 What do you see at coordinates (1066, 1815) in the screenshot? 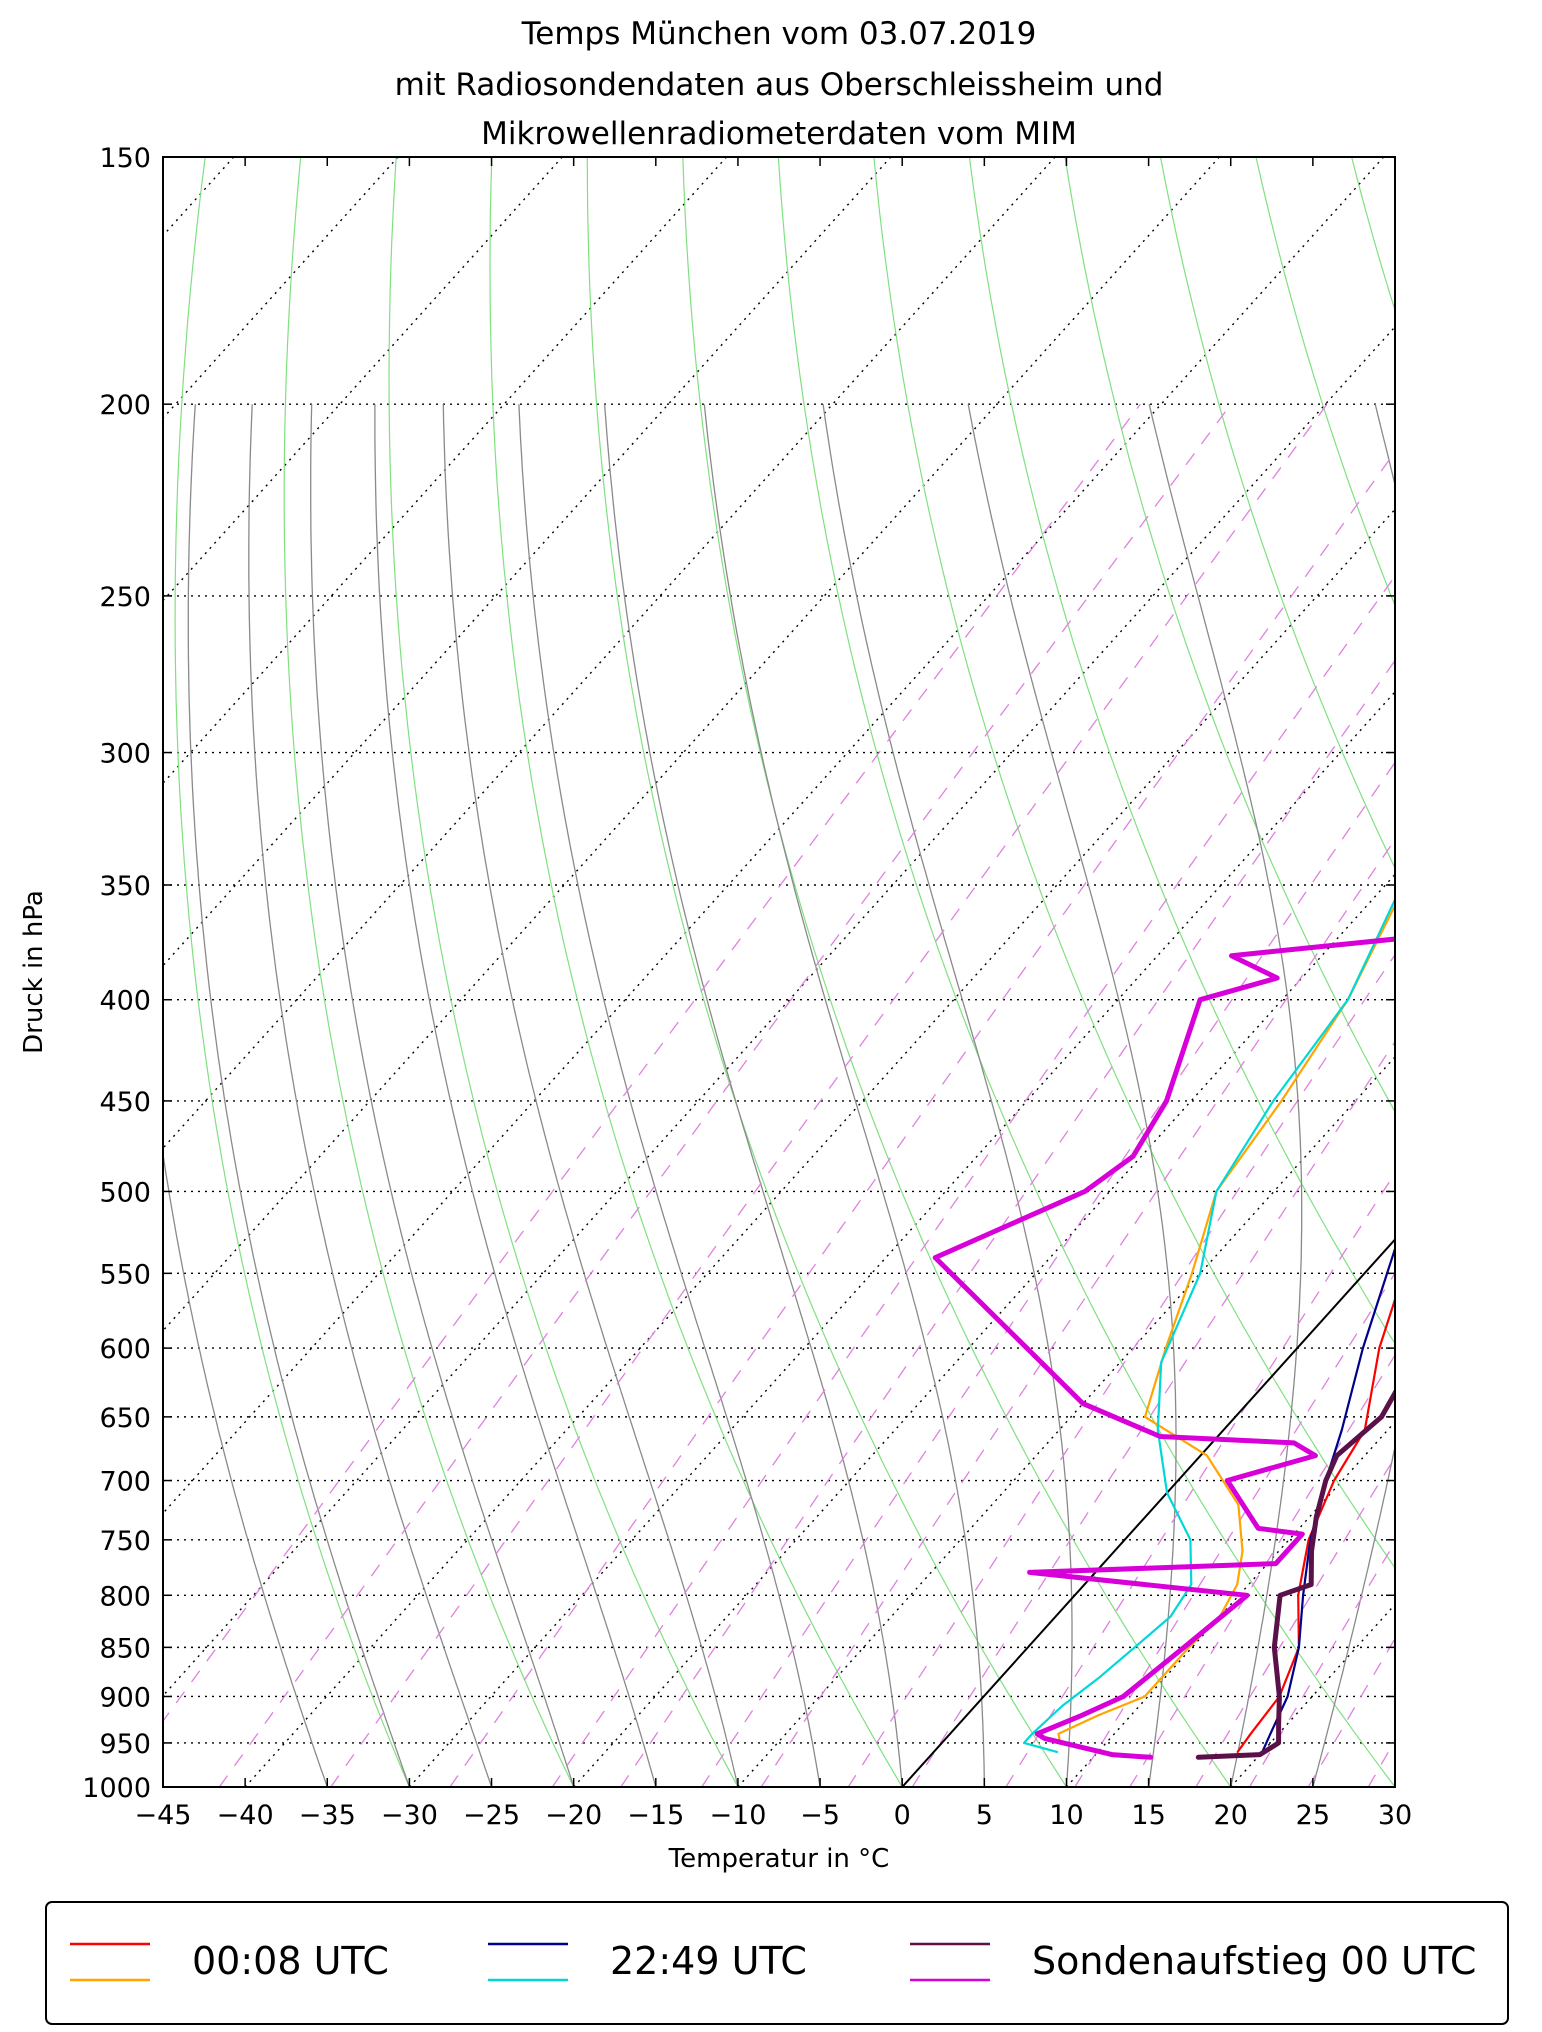
I see `x-tick-label: 10` at bounding box center [1066, 1815].